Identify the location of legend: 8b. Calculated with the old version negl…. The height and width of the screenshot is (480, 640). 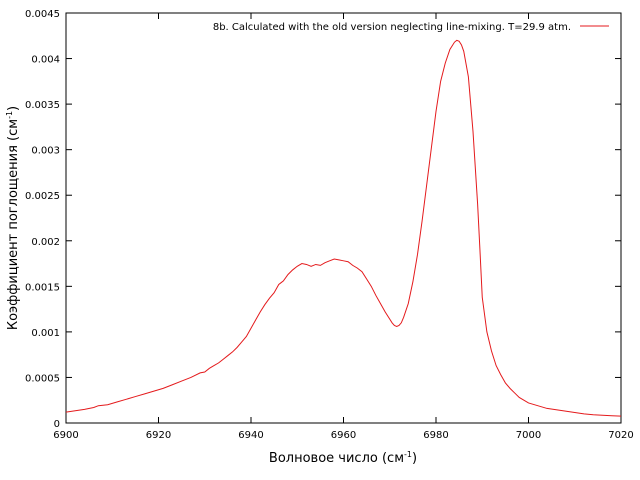
(411, 27).